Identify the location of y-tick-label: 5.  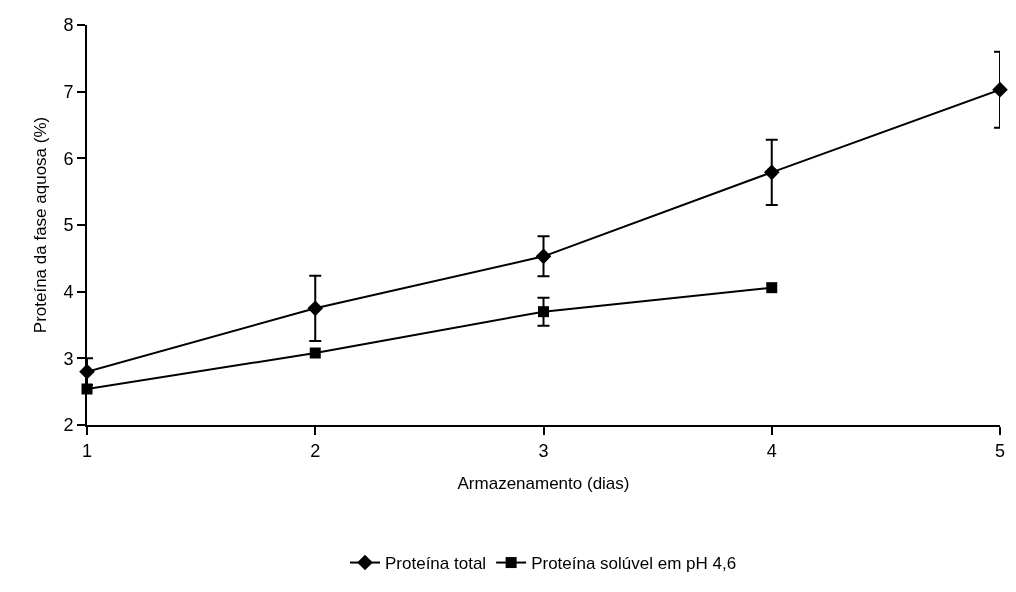
(68, 225).